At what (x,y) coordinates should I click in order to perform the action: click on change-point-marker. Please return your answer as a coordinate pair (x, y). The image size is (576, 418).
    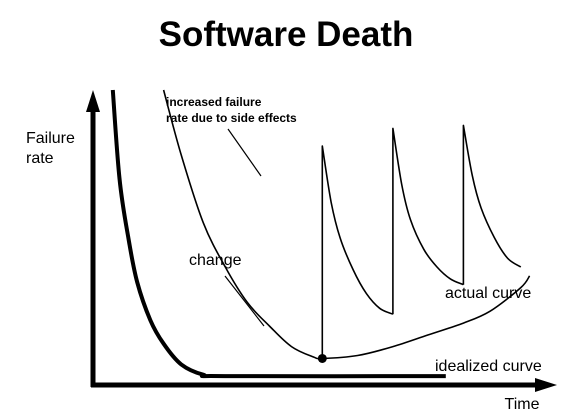
    Looking at the image, I should click on (322, 358).